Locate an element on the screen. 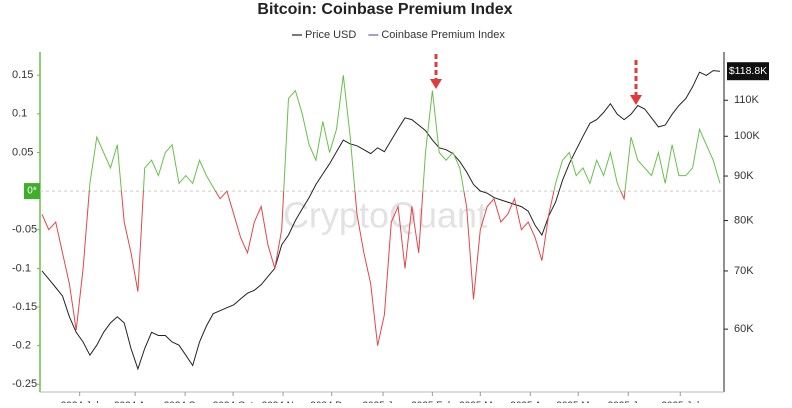  price-badge is located at coordinates (748, 71).